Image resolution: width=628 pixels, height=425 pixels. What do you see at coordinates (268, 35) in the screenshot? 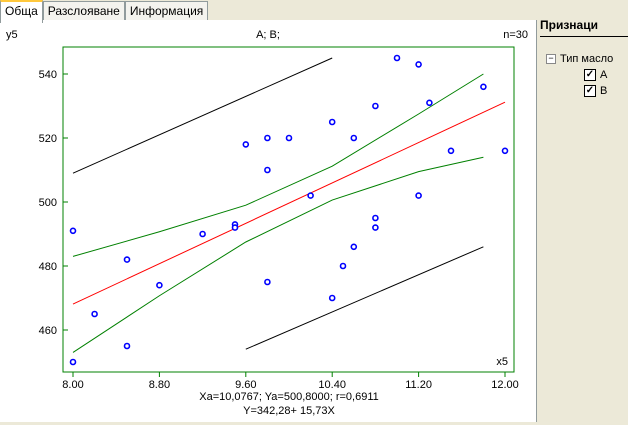
I see `chart-title: A; B;` at bounding box center [268, 35].